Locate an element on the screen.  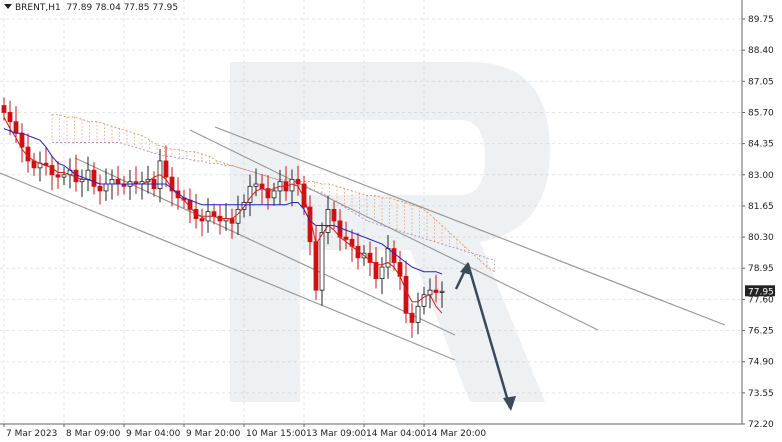
x-tick-label: 7 Mar 2023 is located at coordinates (31, 434).